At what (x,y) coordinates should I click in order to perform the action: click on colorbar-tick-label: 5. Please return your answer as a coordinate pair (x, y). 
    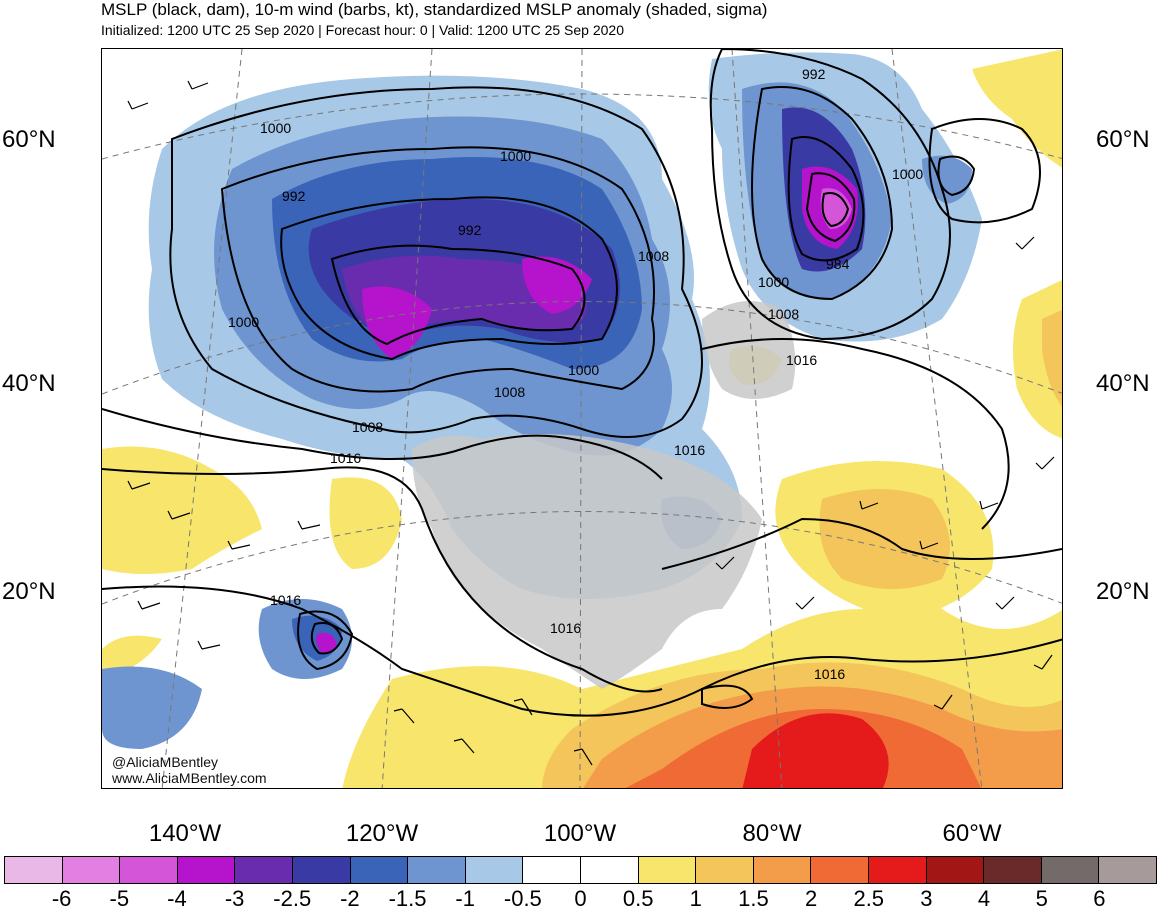
    Looking at the image, I should click on (1041, 898).